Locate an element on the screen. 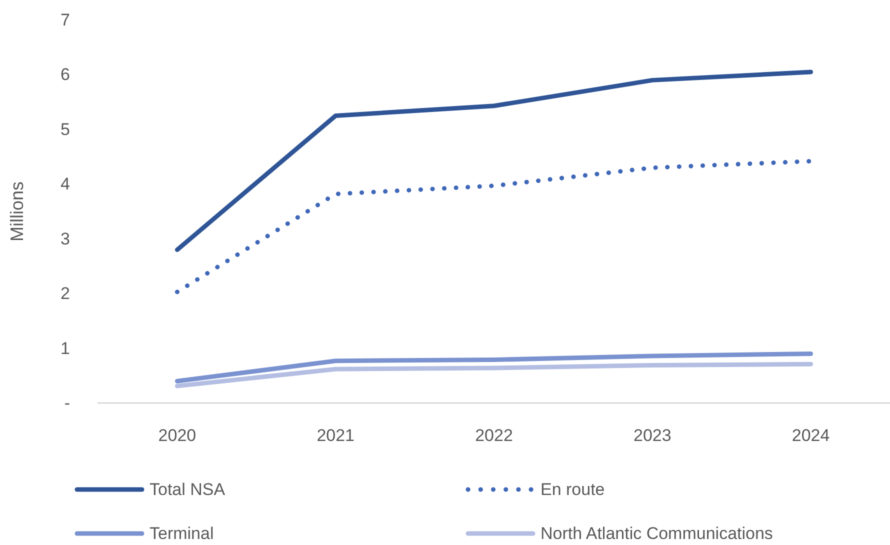 The image size is (890, 545). legend-label: En route is located at coordinates (572, 489).